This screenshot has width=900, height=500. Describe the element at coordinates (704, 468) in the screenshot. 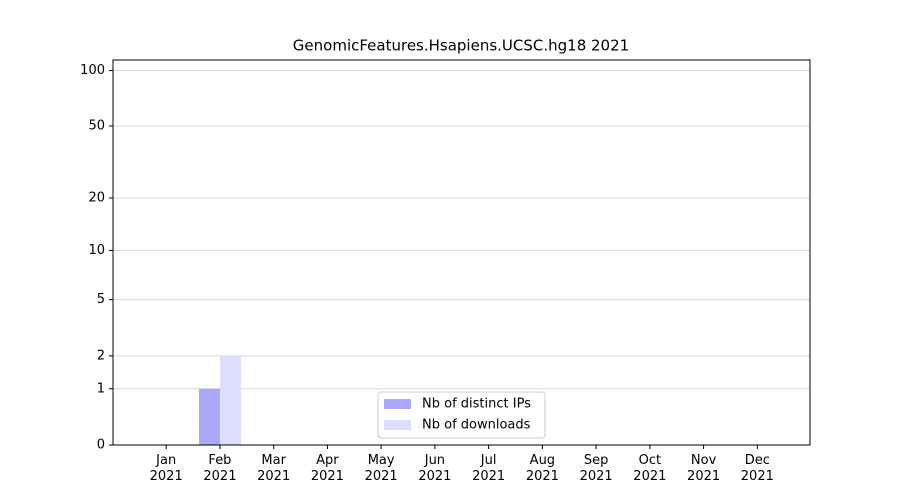

I see `x-tick-label: Nov 2021` at that location.